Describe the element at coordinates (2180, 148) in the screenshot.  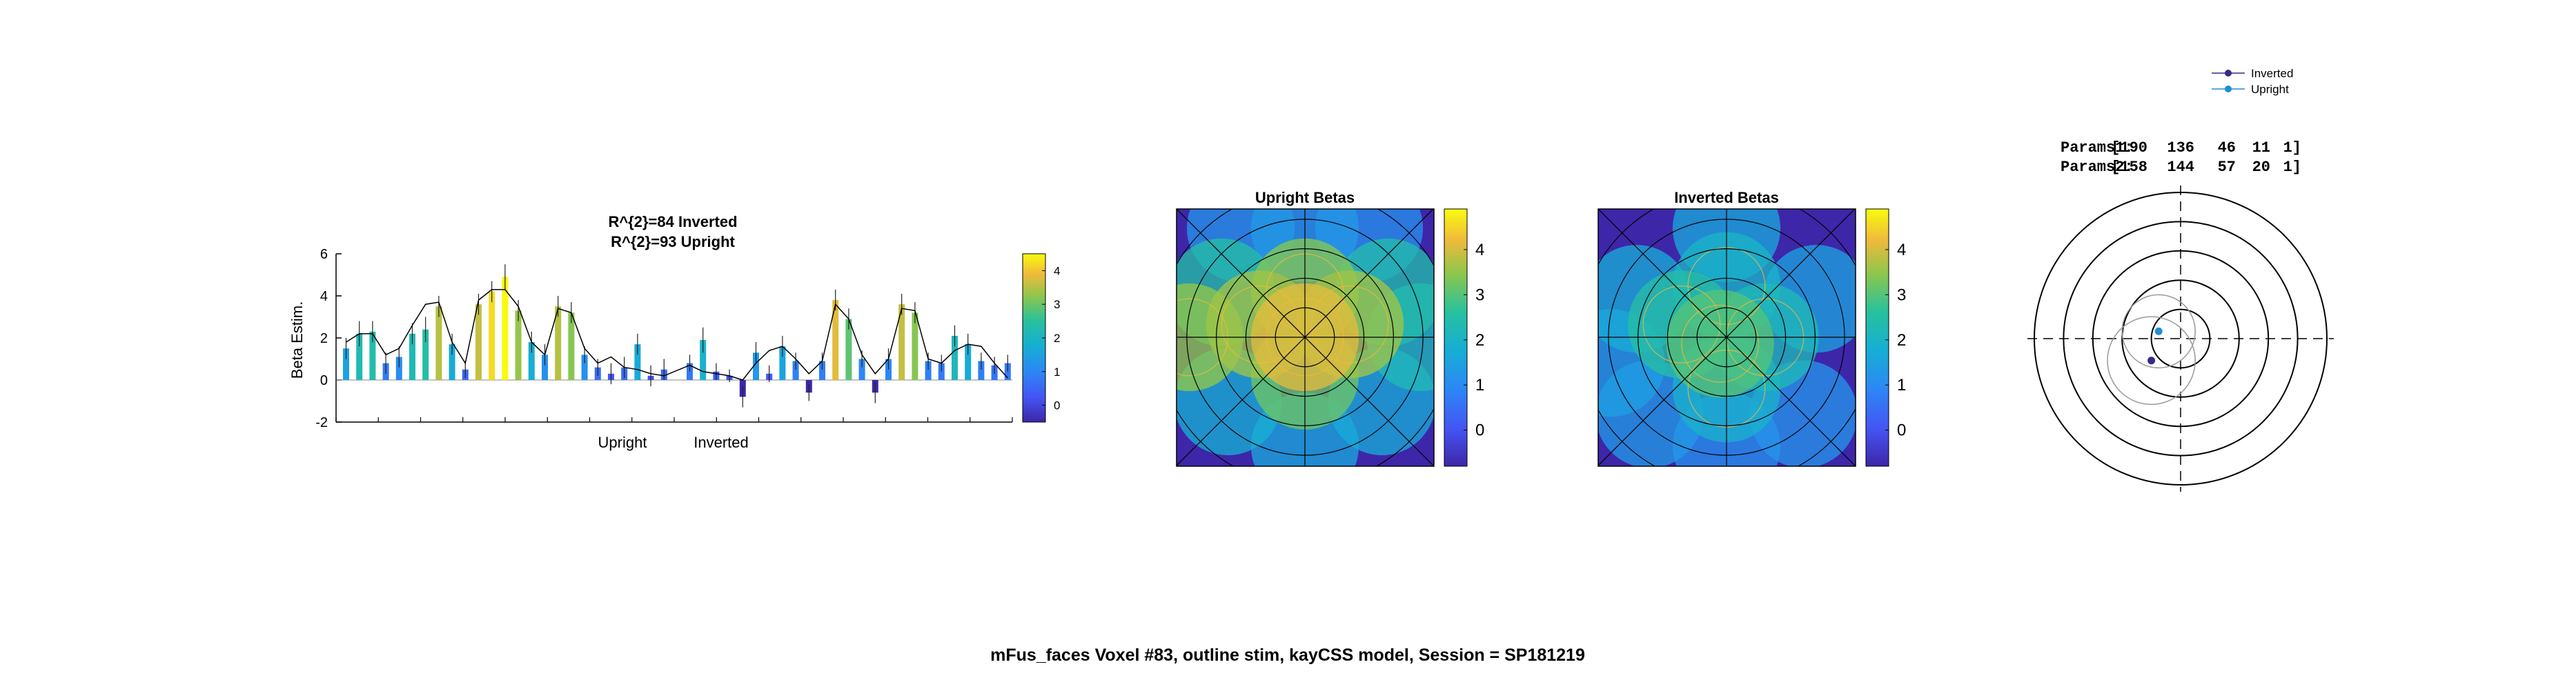
I see `param-value: 136` at that location.